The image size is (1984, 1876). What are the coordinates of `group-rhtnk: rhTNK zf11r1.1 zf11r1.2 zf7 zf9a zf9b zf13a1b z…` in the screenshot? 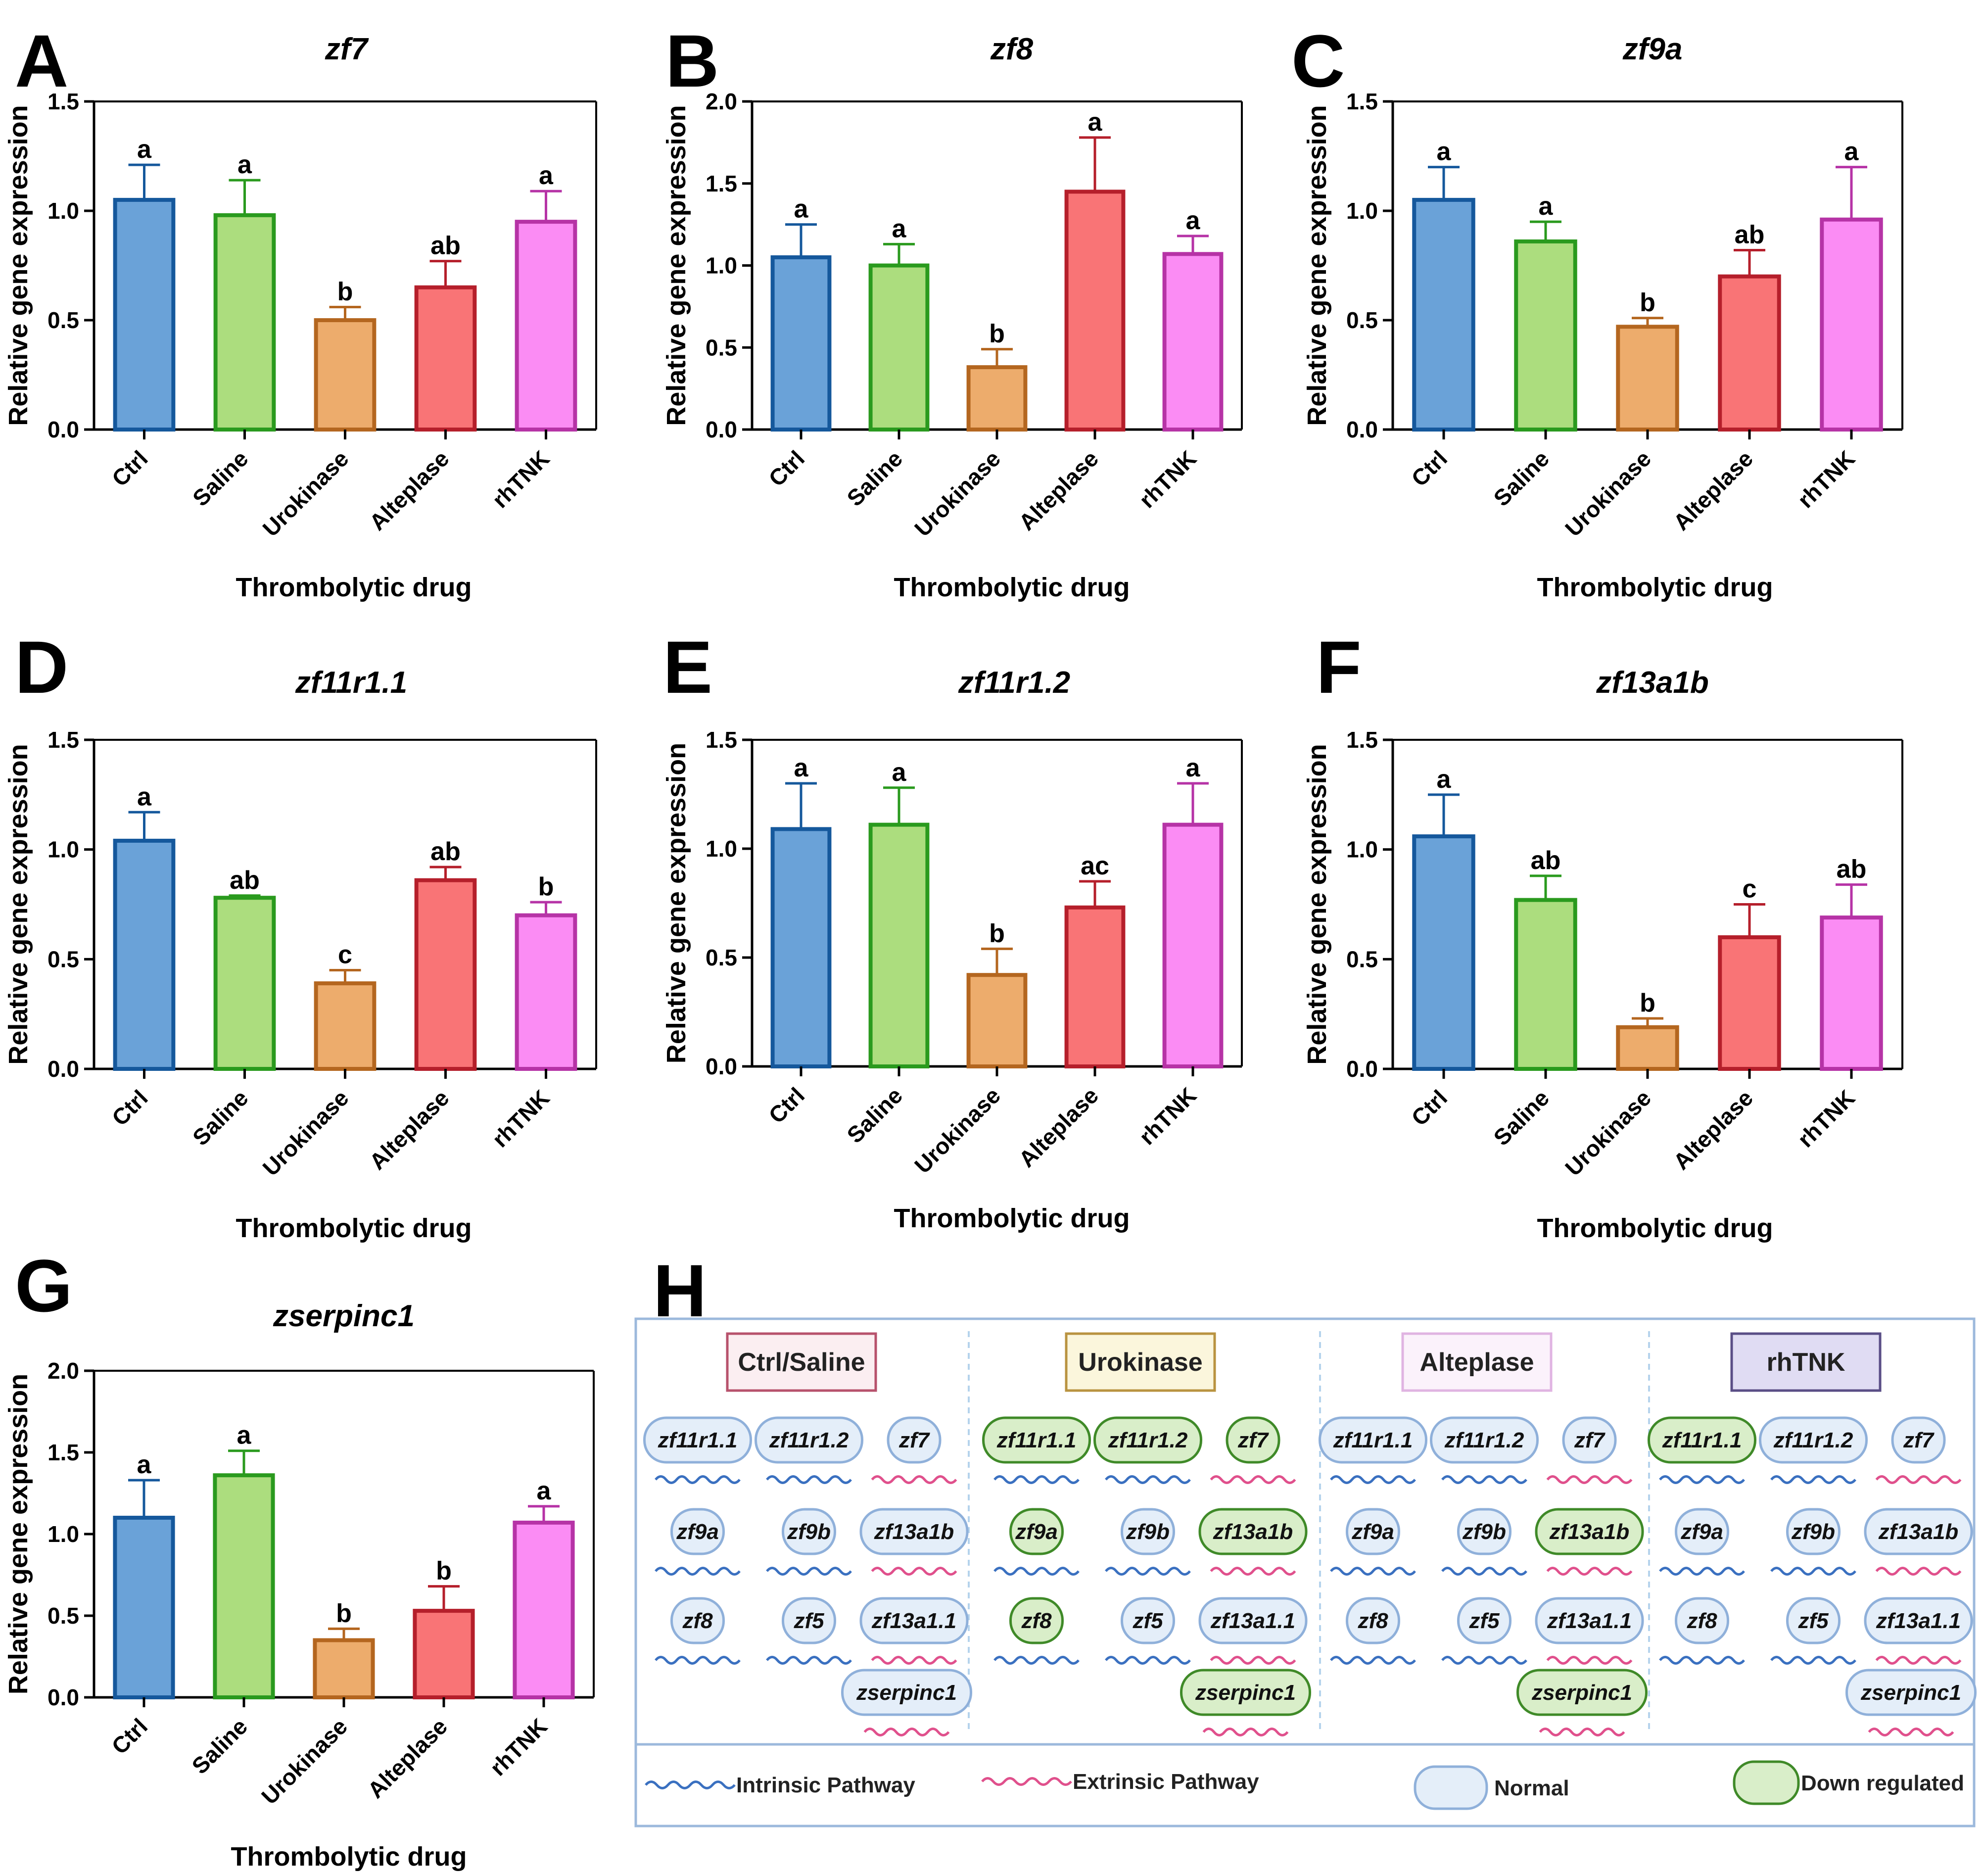 It's located at (1812, 1534).